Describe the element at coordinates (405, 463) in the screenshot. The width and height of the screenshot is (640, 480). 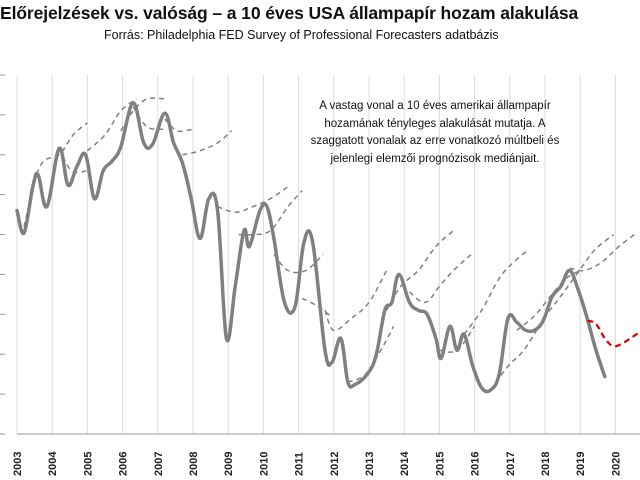
I see `x-tick-label: 2014` at that location.